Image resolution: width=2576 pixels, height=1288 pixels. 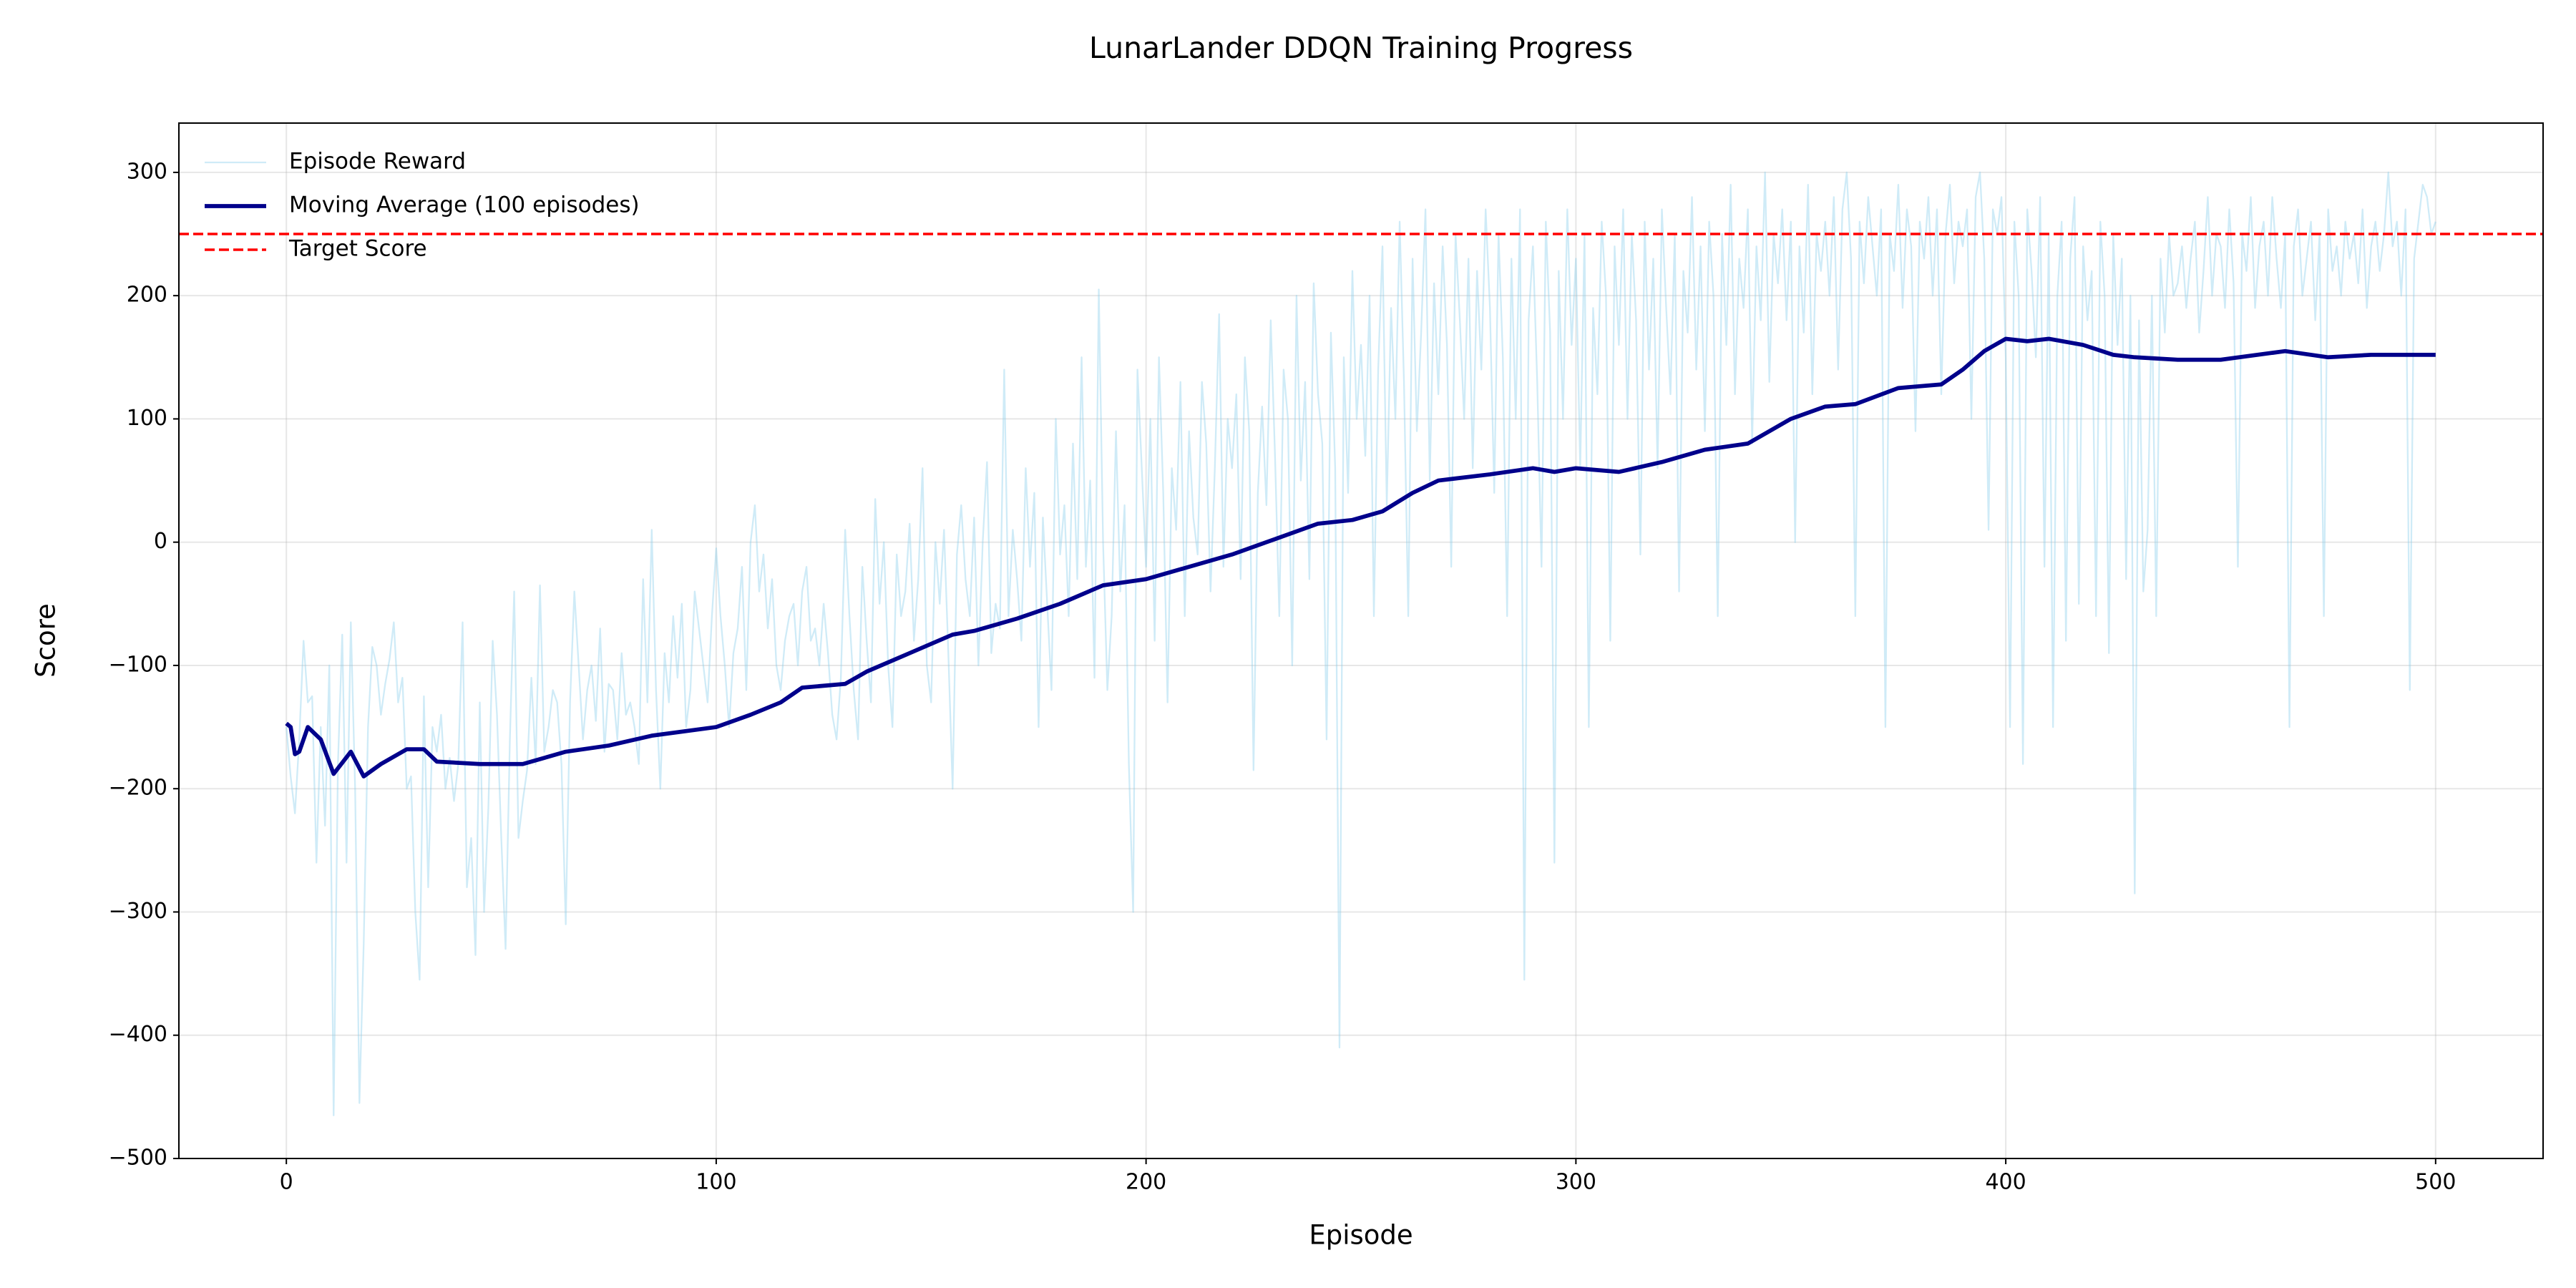 What do you see at coordinates (716, 1182) in the screenshot?
I see `x-tick-label: 100` at bounding box center [716, 1182].